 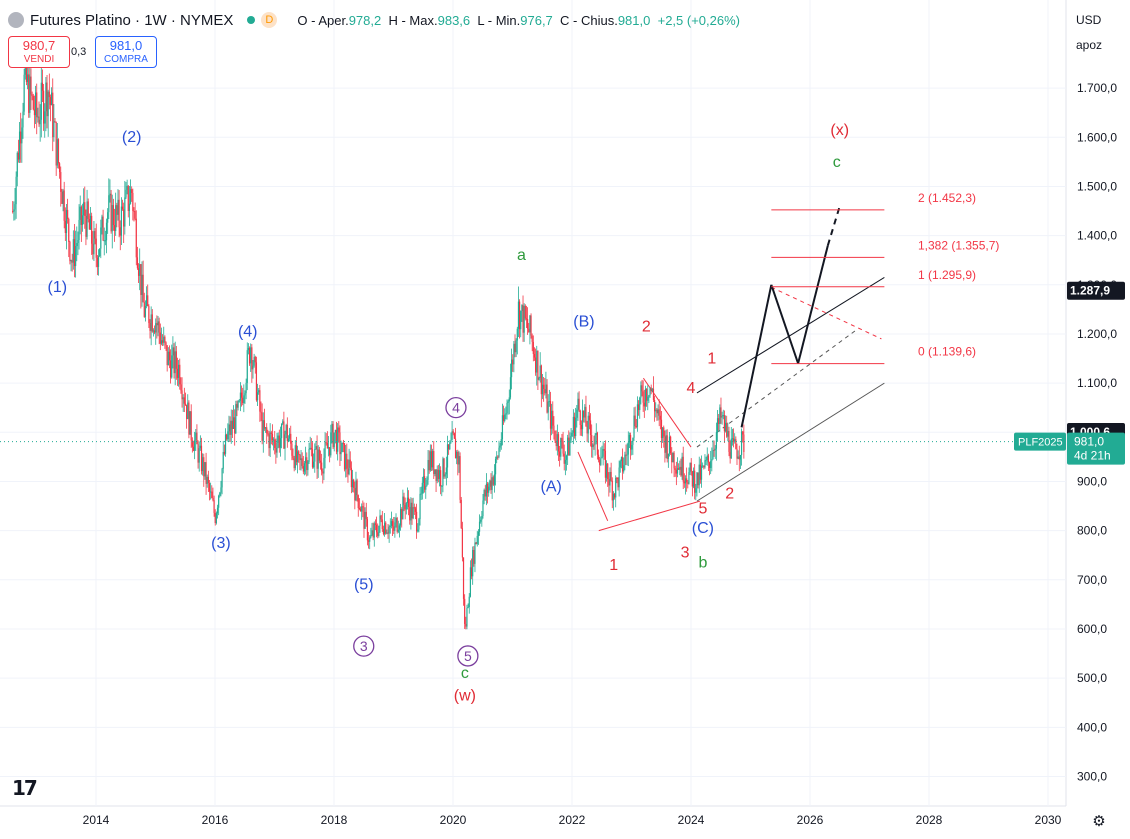 What do you see at coordinates (25, 788) in the screenshot?
I see `tradingview-logo: 17` at bounding box center [25, 788].